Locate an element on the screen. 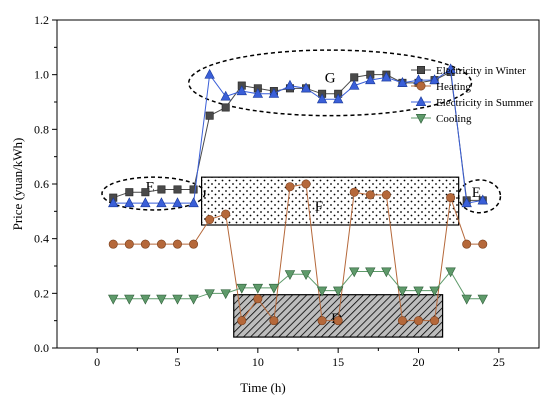 The height and width of the screenshot is (404, 550). y-tick-label: 0.8 is located at coordinates (41, 129).